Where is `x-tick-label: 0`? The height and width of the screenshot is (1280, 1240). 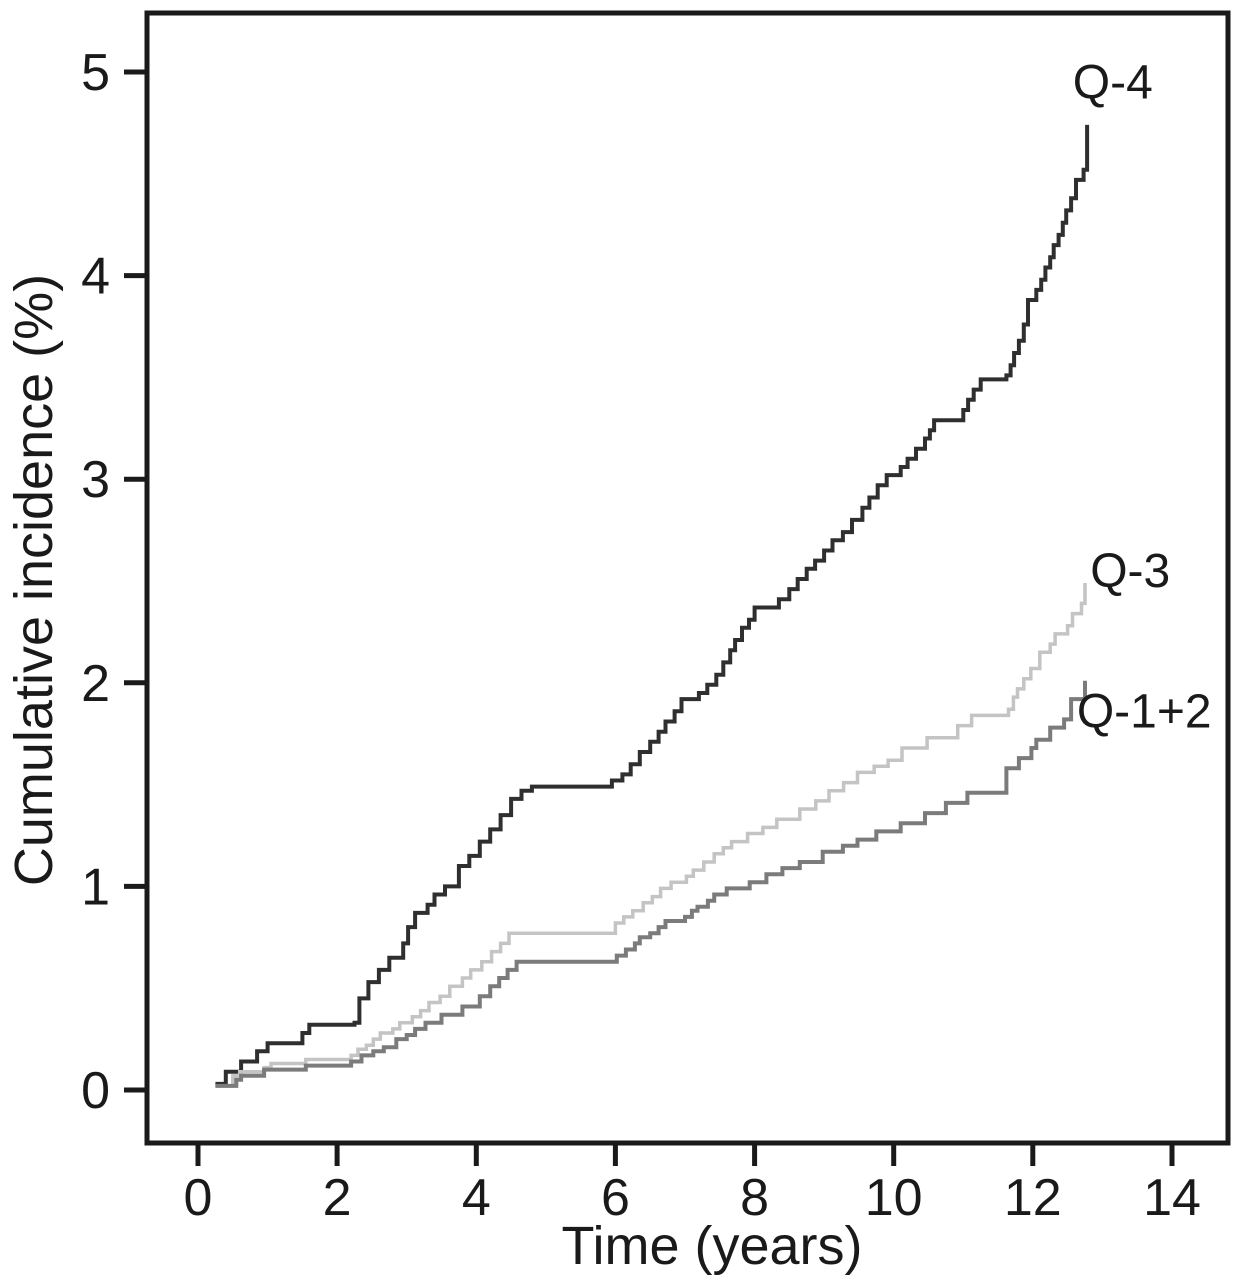 x-tick-label: 0 is located at coordinates (198, 1198).